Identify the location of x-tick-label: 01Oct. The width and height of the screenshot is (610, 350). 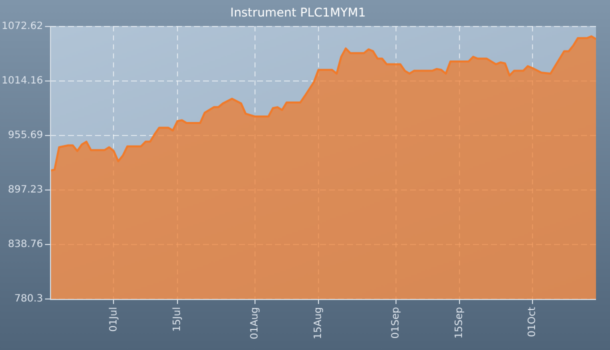
(532, 322).